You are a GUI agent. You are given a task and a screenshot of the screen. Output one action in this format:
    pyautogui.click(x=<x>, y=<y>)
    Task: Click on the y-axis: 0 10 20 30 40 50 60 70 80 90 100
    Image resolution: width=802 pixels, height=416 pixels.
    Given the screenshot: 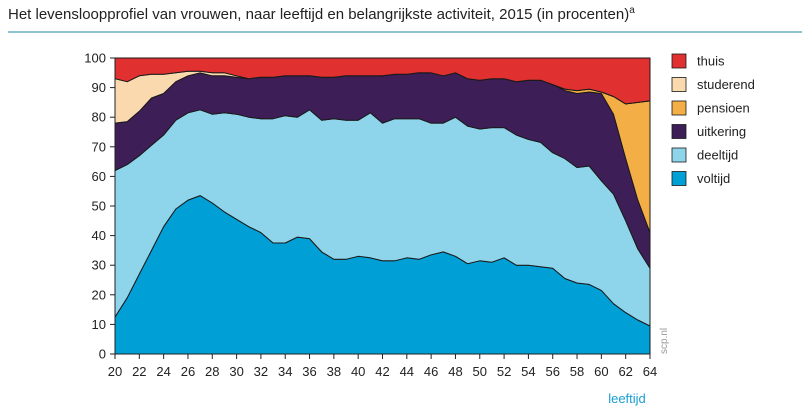 What is the action you would take?
    pyautogui.click(x=100, y=206)
    